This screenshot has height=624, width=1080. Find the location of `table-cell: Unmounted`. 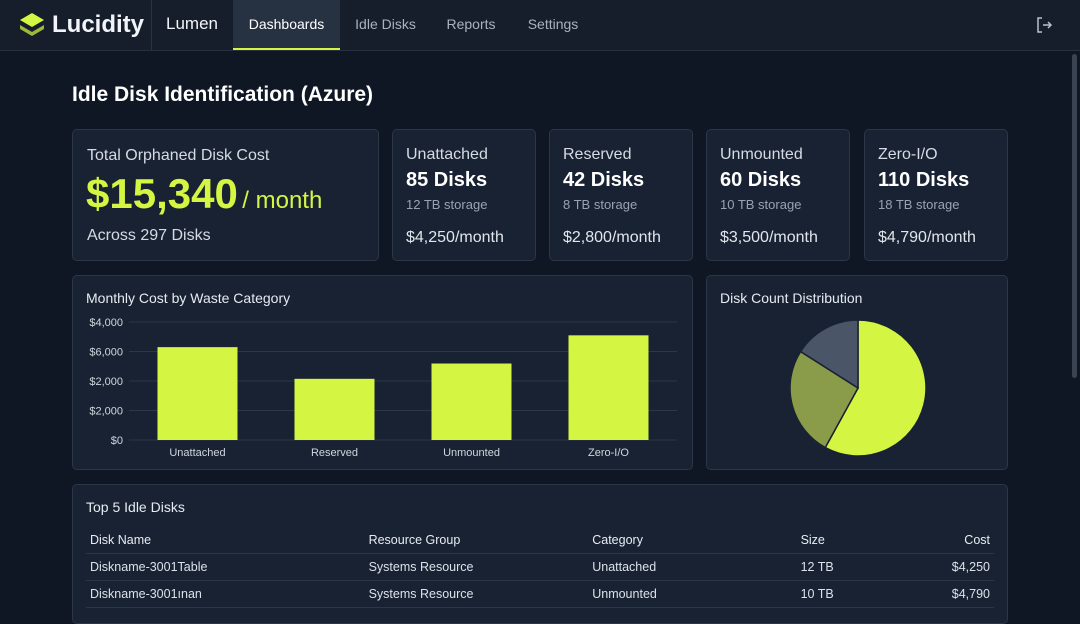

table-cell: Unmounted is located at coordinates (692, 594).